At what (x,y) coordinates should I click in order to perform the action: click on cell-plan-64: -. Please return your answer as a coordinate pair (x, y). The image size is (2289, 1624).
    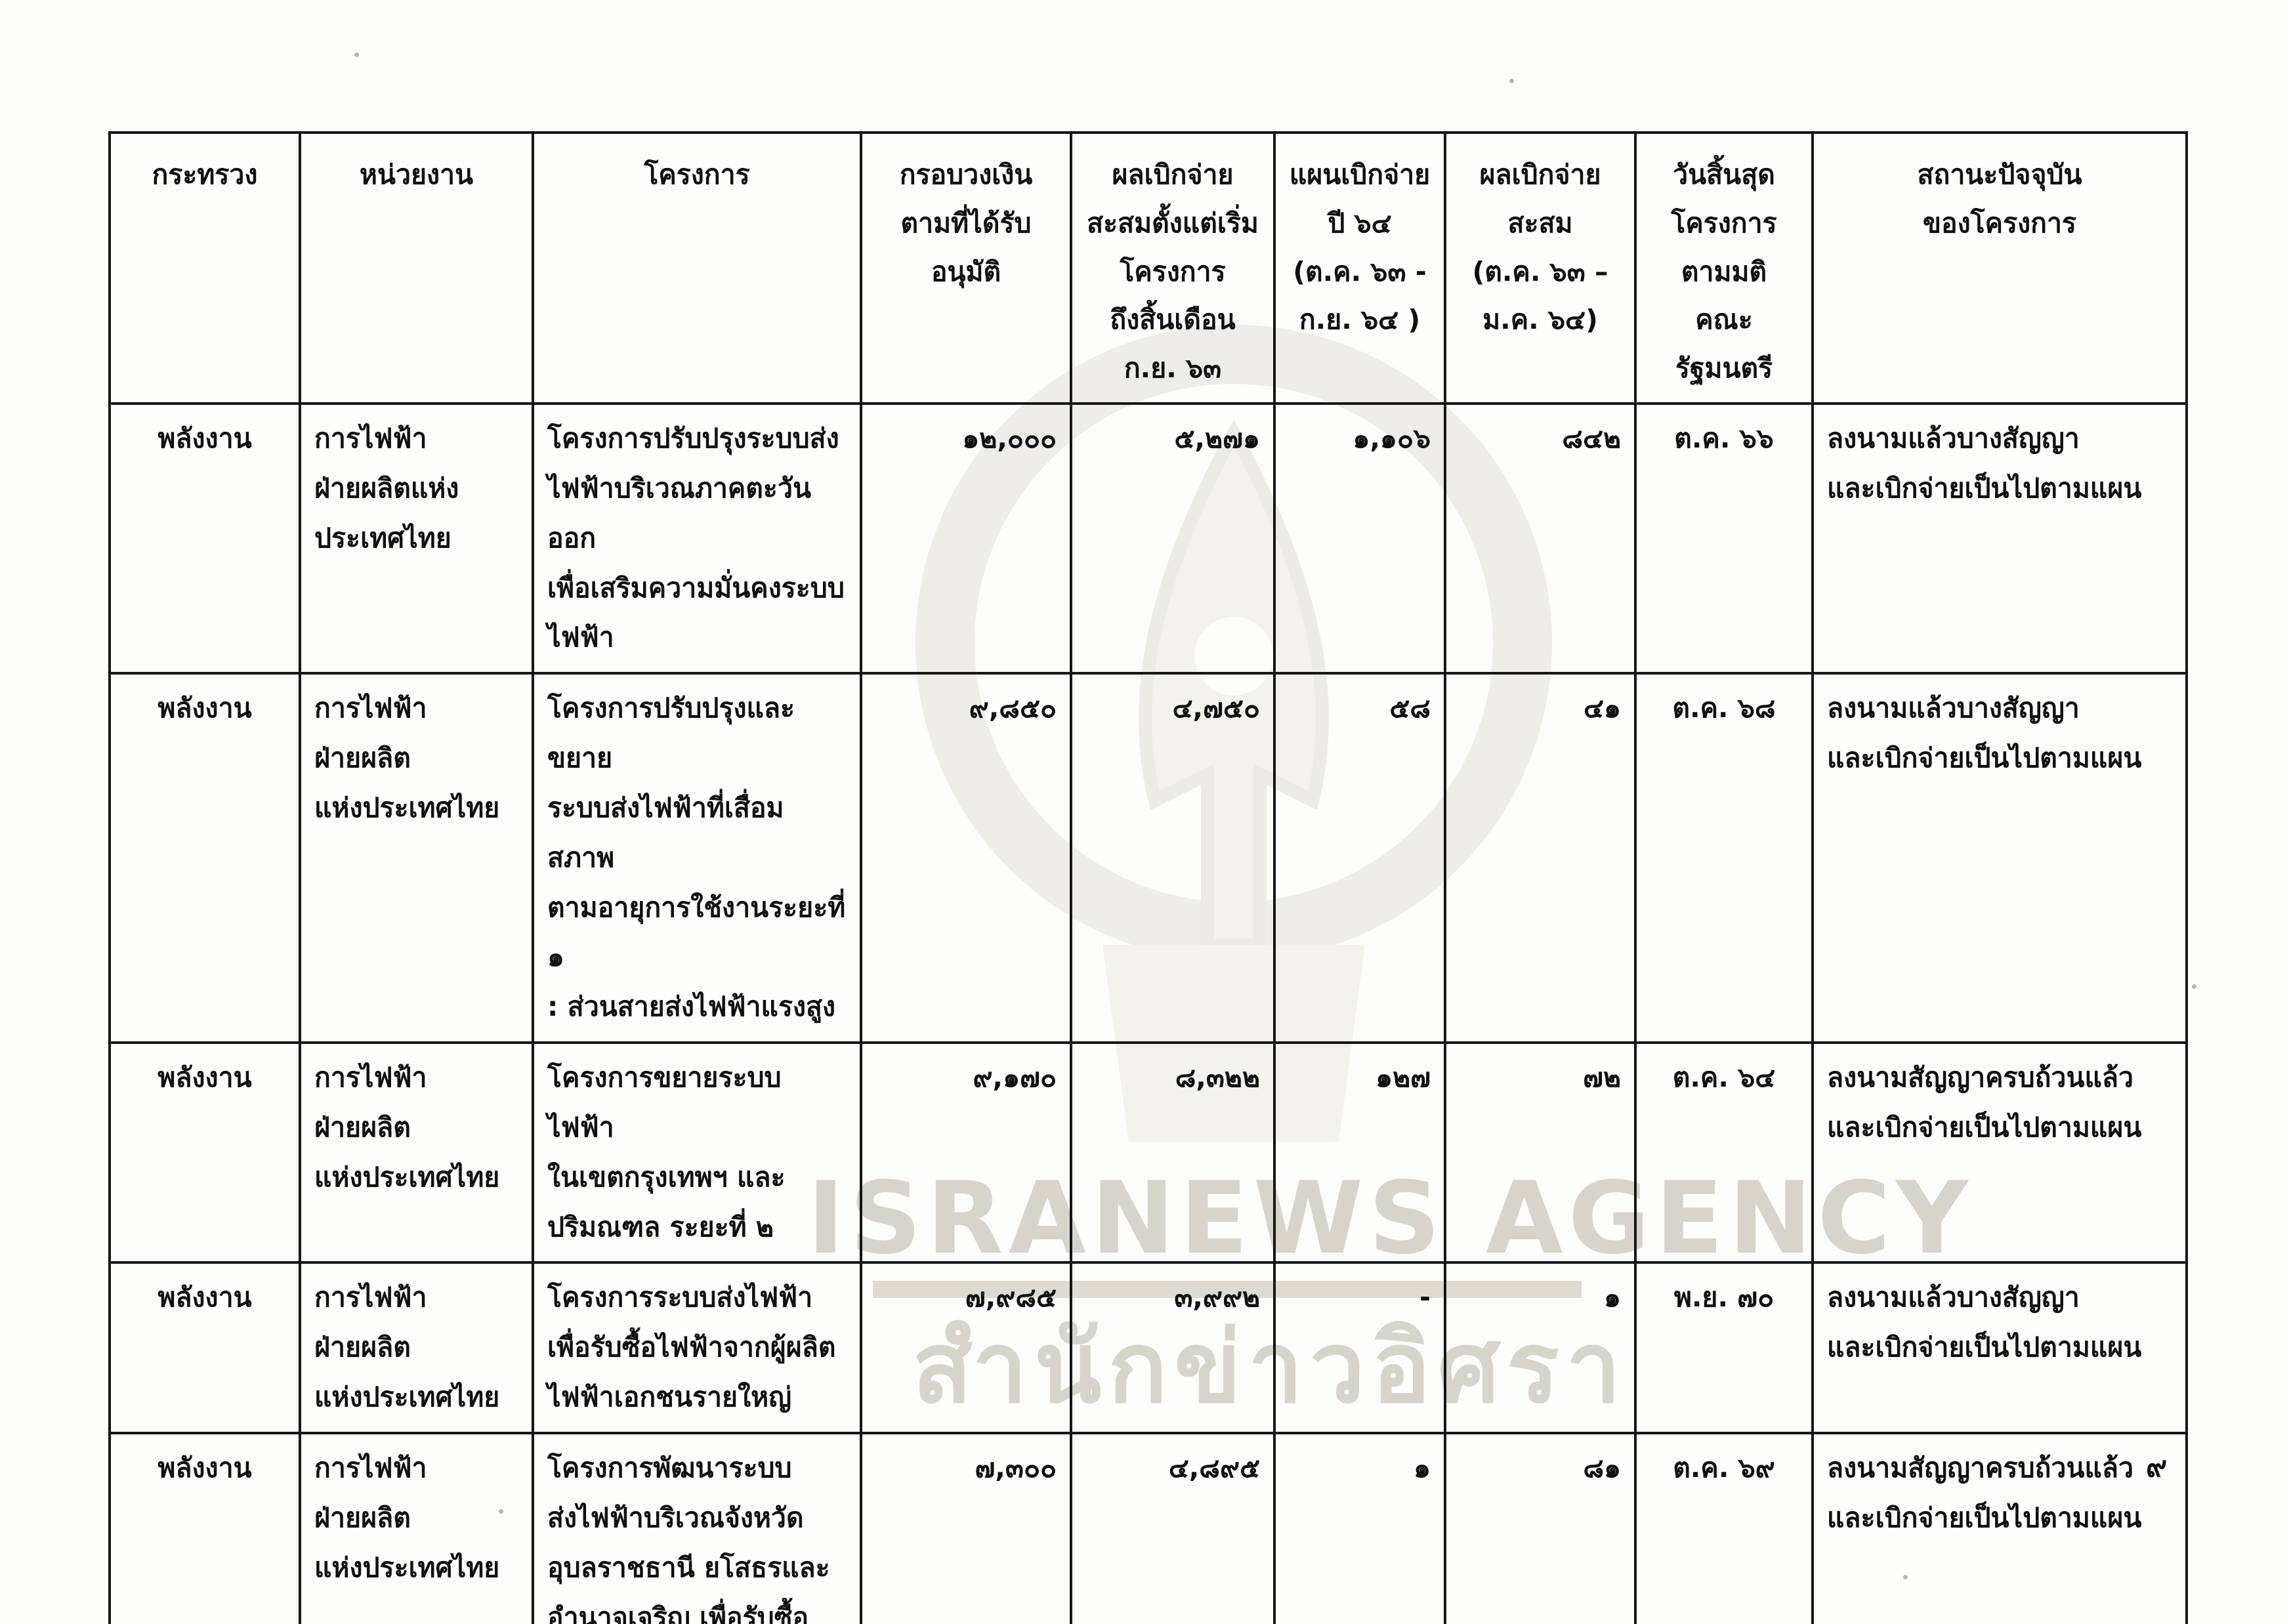
    Looking at the image, I should click on (1359, 1348).